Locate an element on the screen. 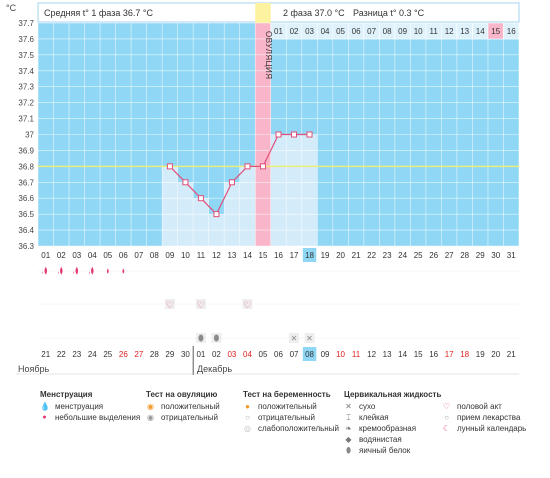 This screenshot has height=478, width=550. cycle-day-label: 15 is located at coordinates (263, 255).